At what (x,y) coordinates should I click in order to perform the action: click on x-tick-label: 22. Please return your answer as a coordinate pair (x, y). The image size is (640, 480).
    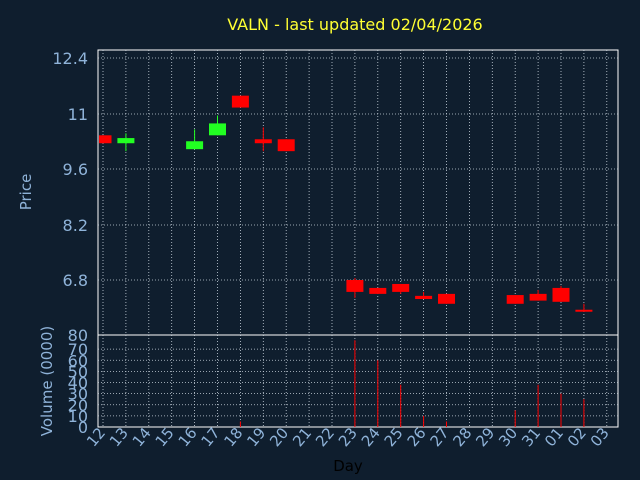
    Looking at the image, I should click on (325, 437).